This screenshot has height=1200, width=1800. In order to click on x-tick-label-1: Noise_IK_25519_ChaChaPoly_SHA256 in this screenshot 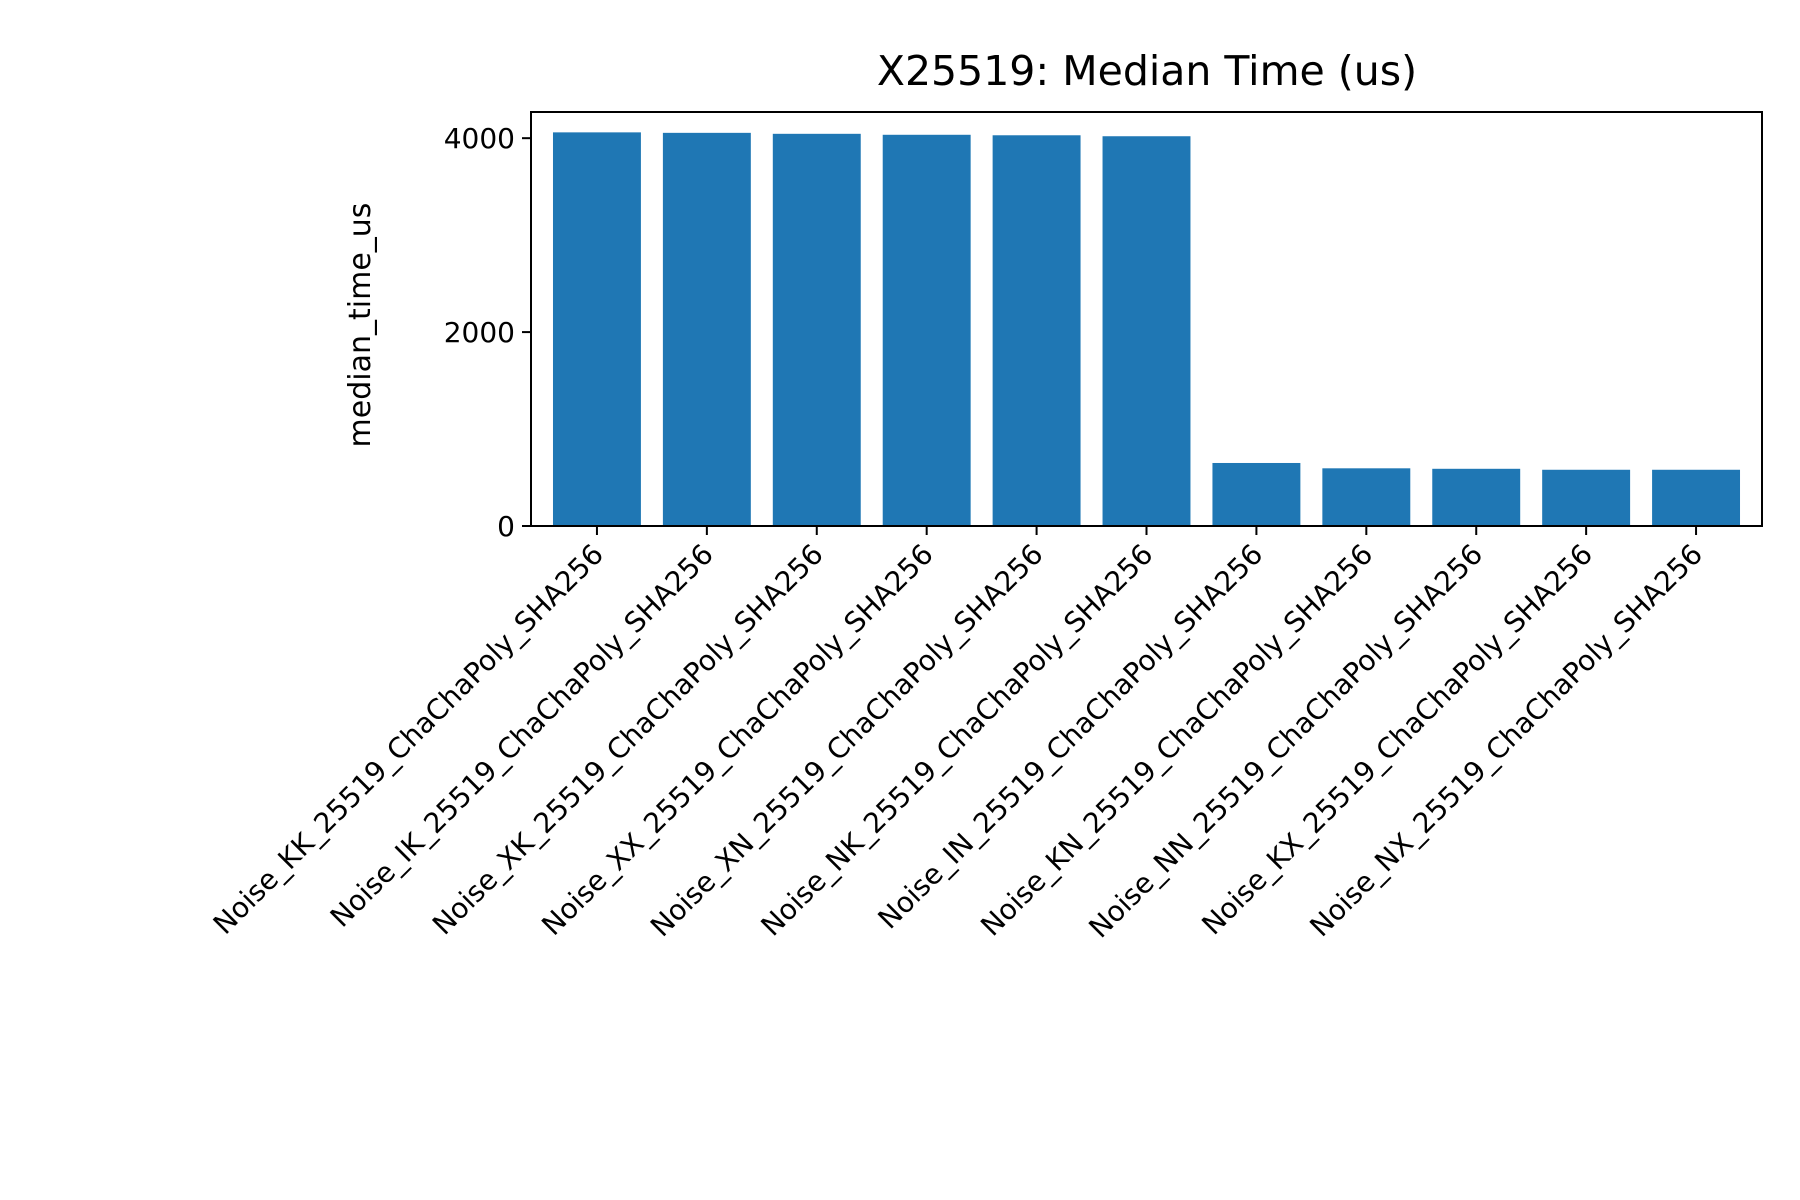, I will do `click(522, 736)`.